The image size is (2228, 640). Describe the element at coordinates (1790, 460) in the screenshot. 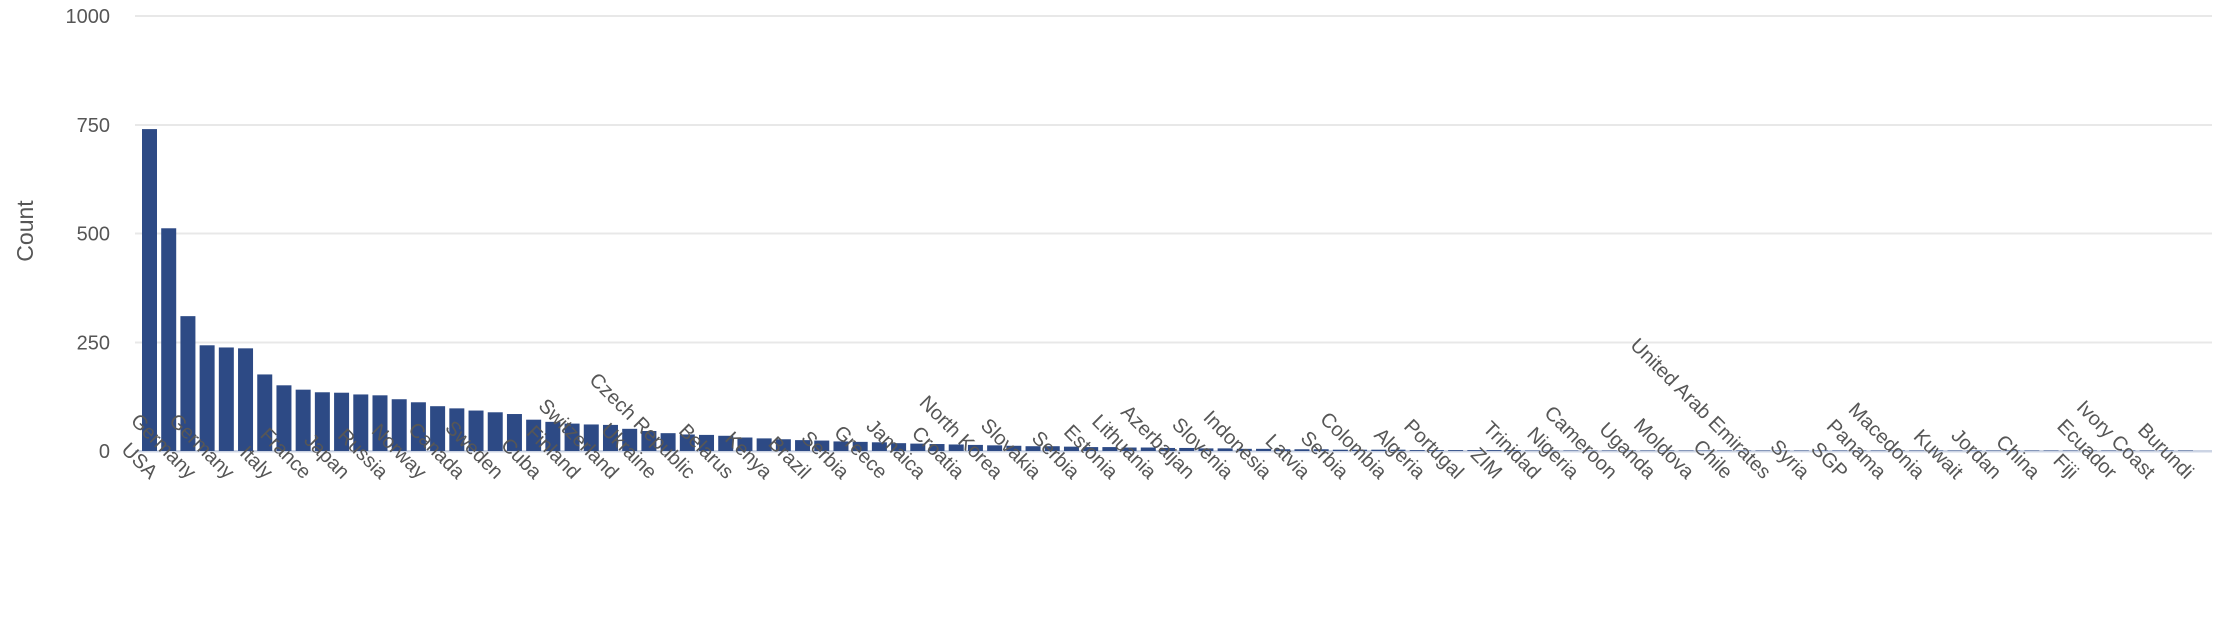

I see `x-tick-label: Syria` at that location.